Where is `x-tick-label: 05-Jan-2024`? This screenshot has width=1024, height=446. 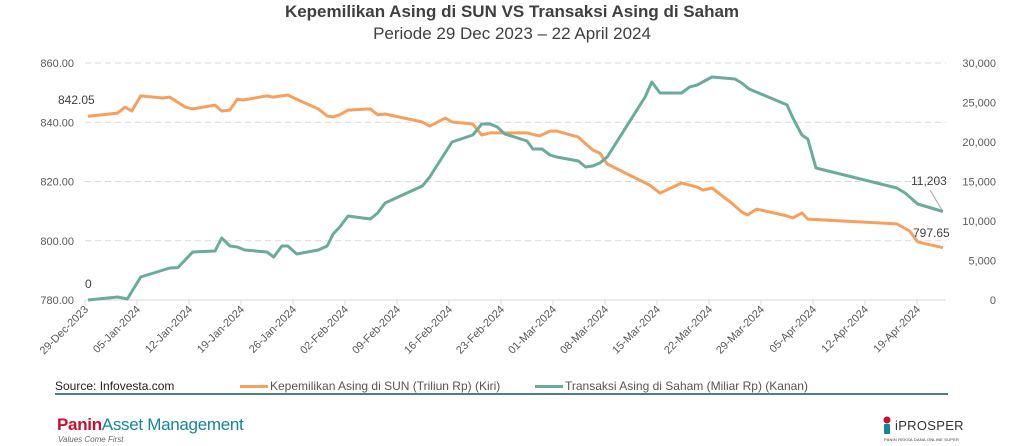 x-tick-label: 05-Jan-2024 is located at coordinates (117, 330).